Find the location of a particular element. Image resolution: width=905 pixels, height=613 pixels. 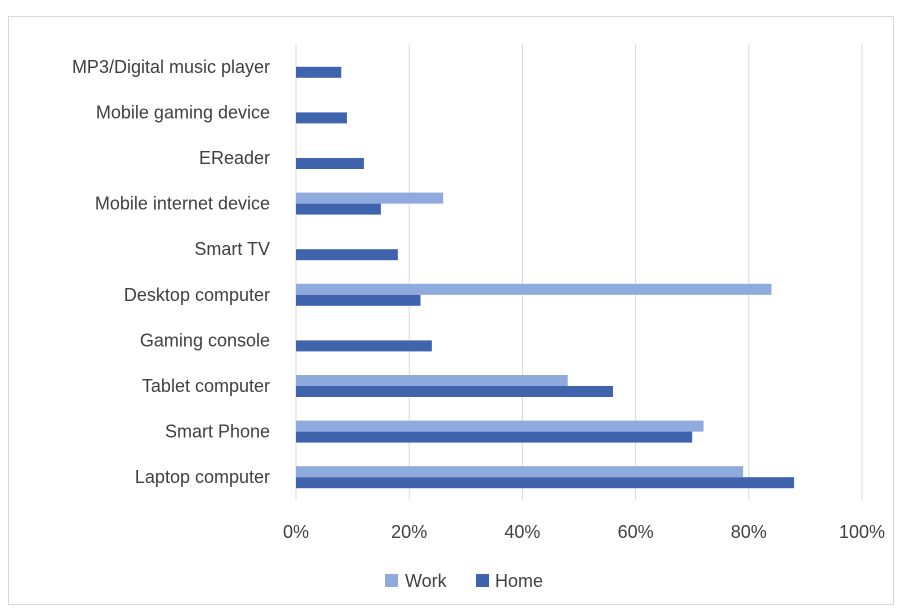

x-tick-label: 20% is located at coordinates (409, 532).